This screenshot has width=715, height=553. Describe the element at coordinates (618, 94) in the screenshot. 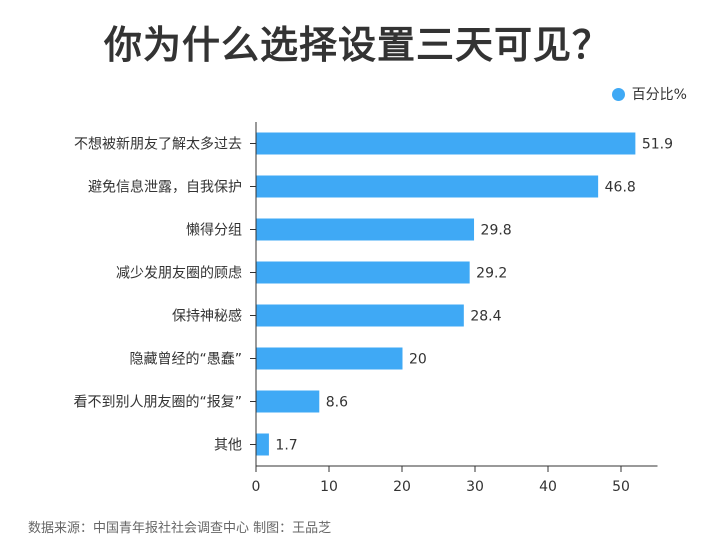

I see `legend-swatch` at that location.